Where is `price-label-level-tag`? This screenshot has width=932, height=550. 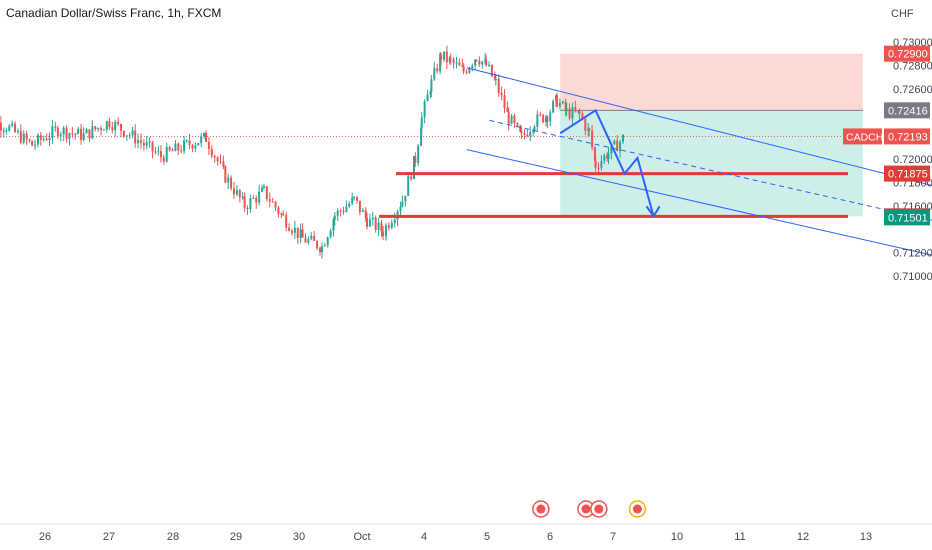
price-label-level-tag is located at coordinates (907, 173).